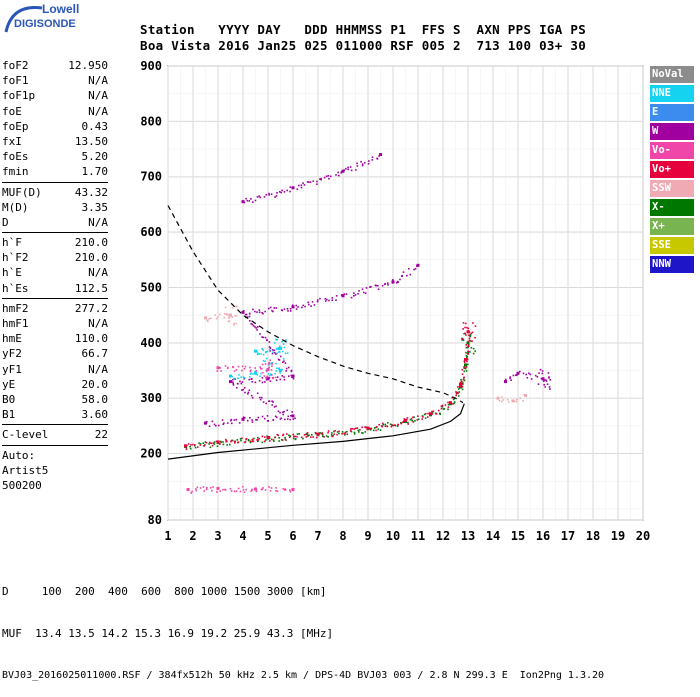 This screenshot has width=700, height=697. I want to click on x-tick-label: 16, so click(543, 536).